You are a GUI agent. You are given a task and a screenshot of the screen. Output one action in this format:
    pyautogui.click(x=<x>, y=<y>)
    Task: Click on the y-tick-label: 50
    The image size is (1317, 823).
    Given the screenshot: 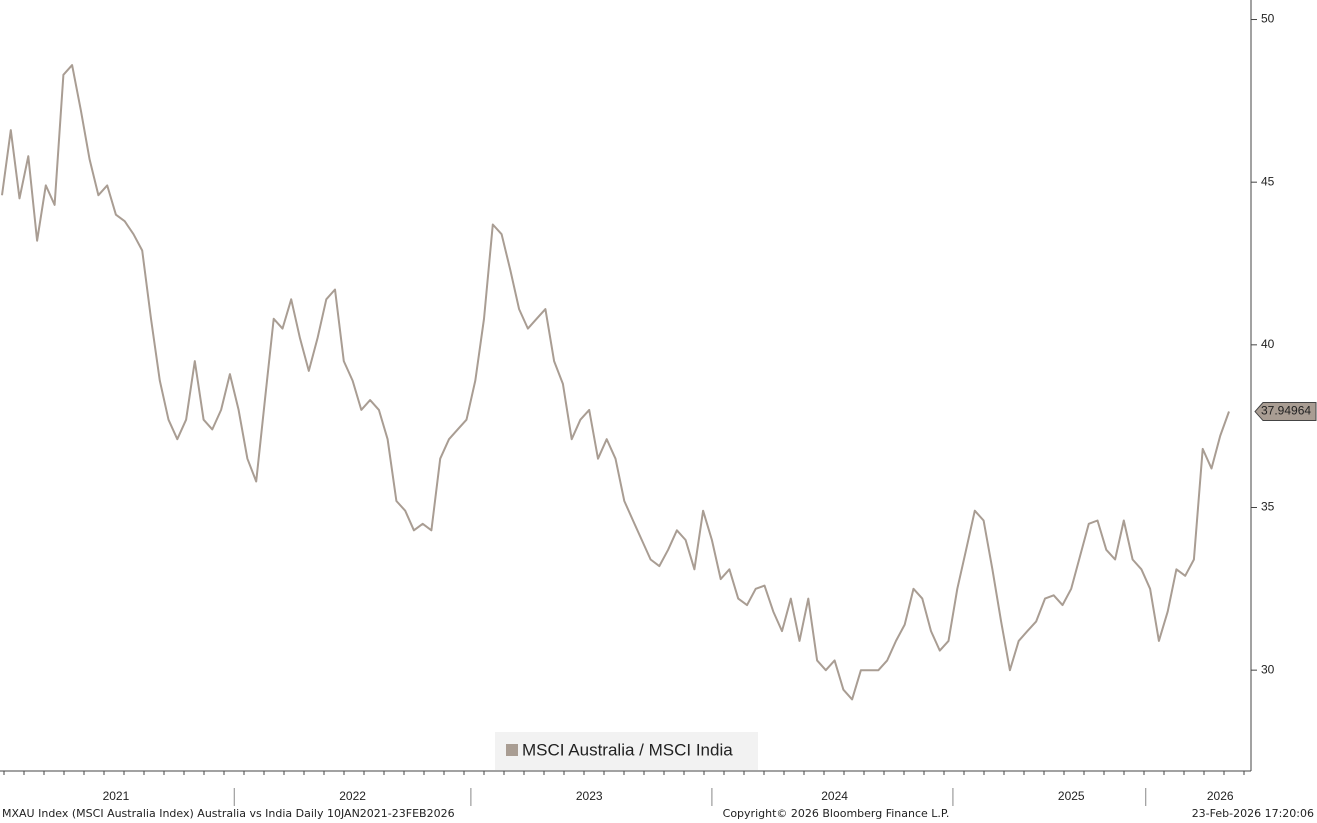 What is the action you would take?
    pyautogui.click(x=1268, y=19)
    